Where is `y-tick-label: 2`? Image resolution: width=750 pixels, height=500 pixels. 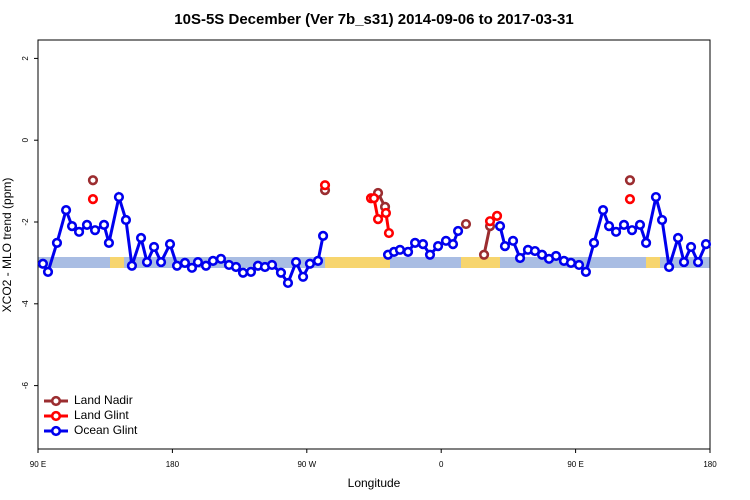 y-tick-label: 2 is located at coordinates (25, 58).